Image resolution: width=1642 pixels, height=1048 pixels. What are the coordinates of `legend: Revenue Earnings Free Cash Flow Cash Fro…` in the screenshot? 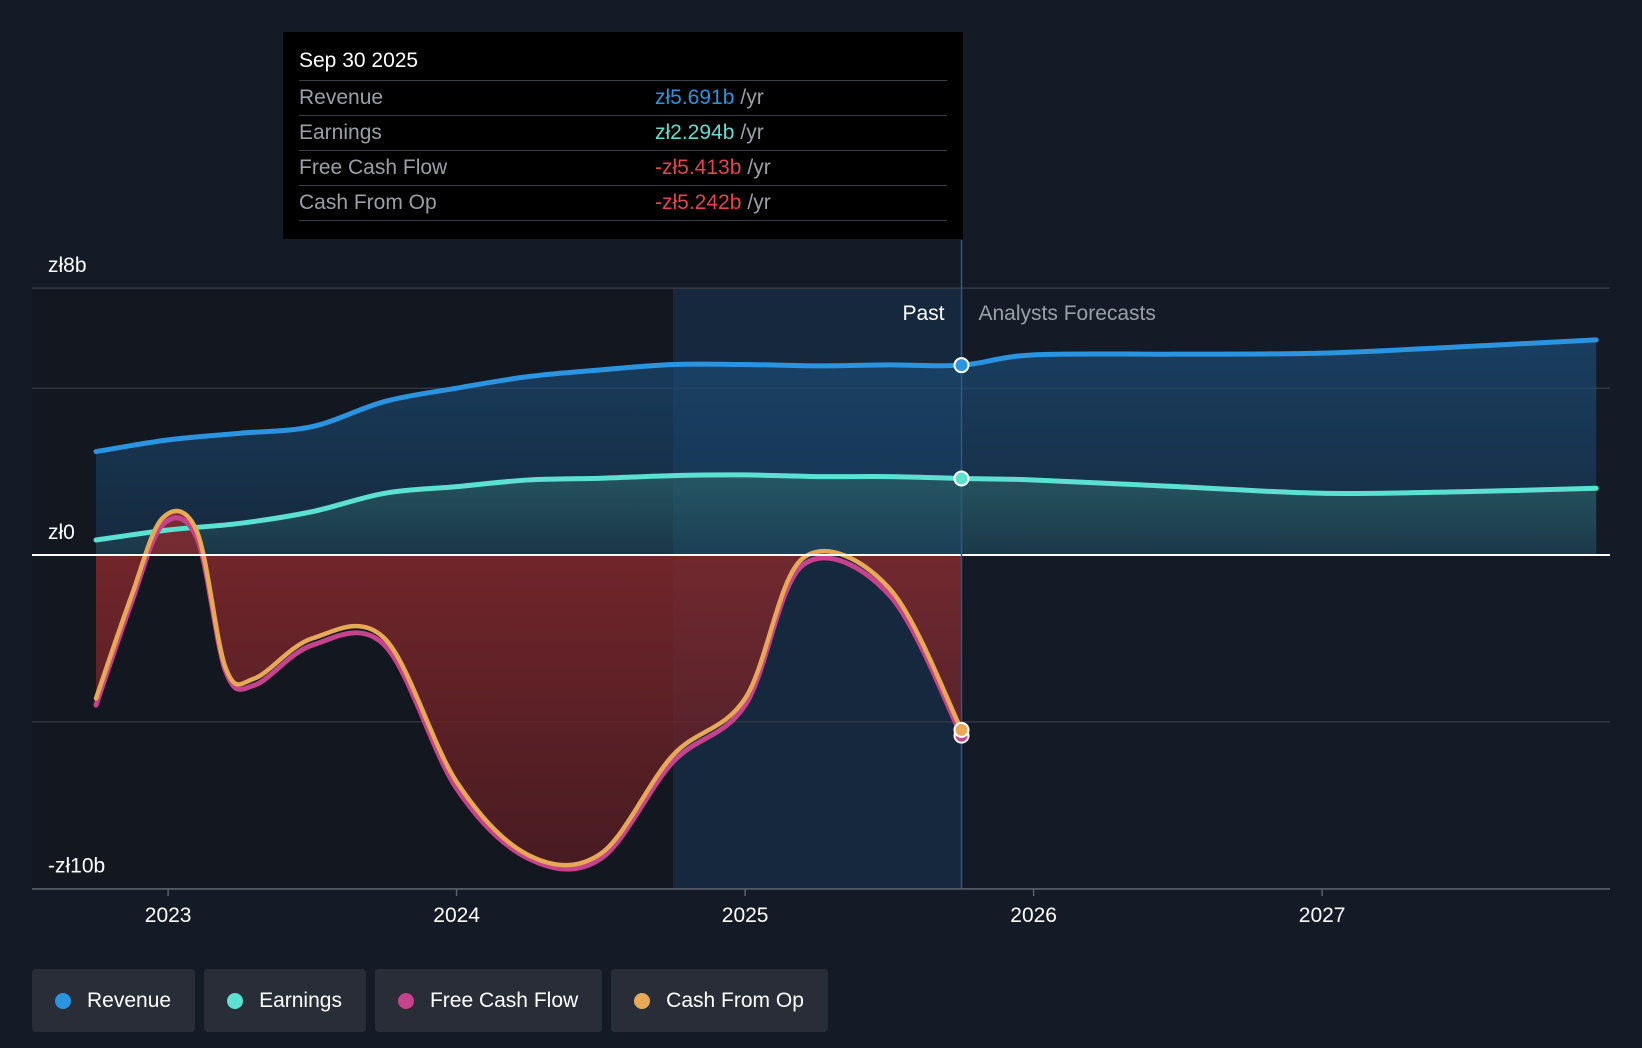 It's located at (430, 1000).